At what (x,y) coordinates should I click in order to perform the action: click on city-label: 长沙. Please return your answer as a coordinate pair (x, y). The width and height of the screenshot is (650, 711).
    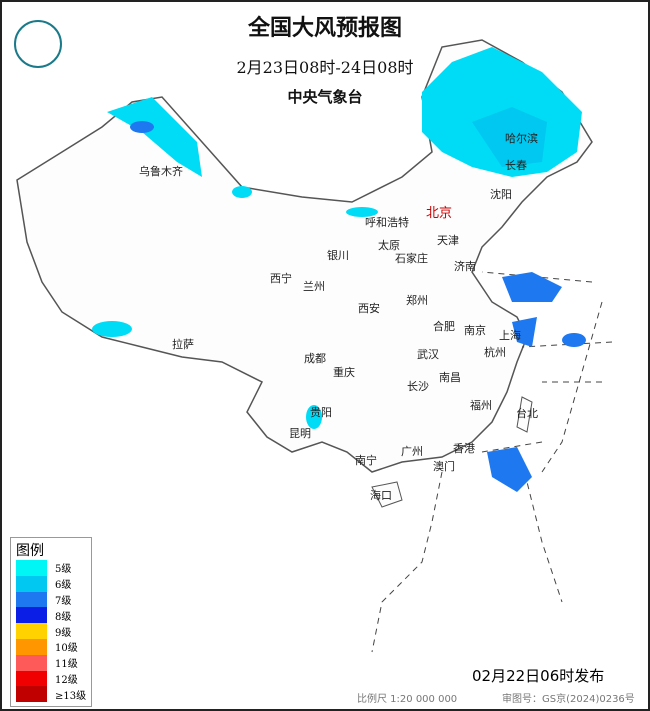
    Looking at the image, I should click on (418, 386).